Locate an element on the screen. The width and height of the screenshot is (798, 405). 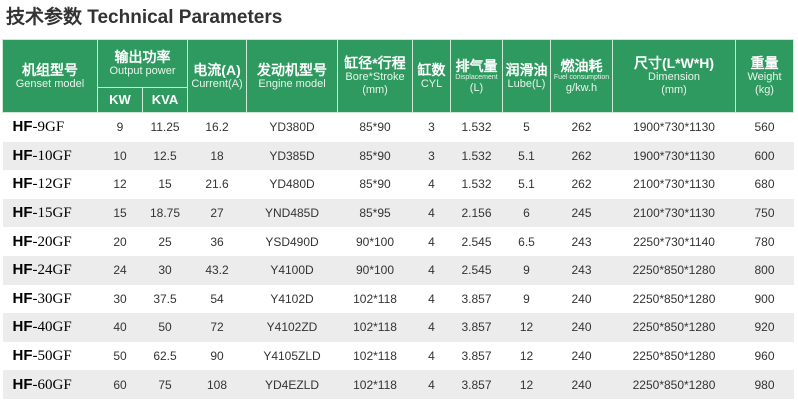
cell-model: HF-40GF is located at coordinates (50, 327).